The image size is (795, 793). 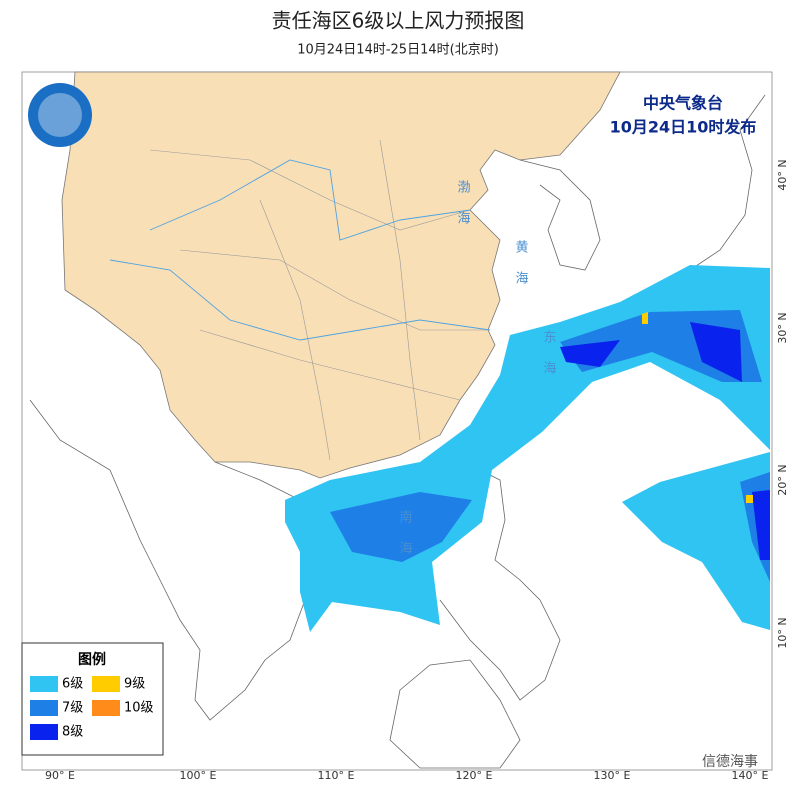 I want to click on lat-label: 10° N, so click(x=782, y=632).